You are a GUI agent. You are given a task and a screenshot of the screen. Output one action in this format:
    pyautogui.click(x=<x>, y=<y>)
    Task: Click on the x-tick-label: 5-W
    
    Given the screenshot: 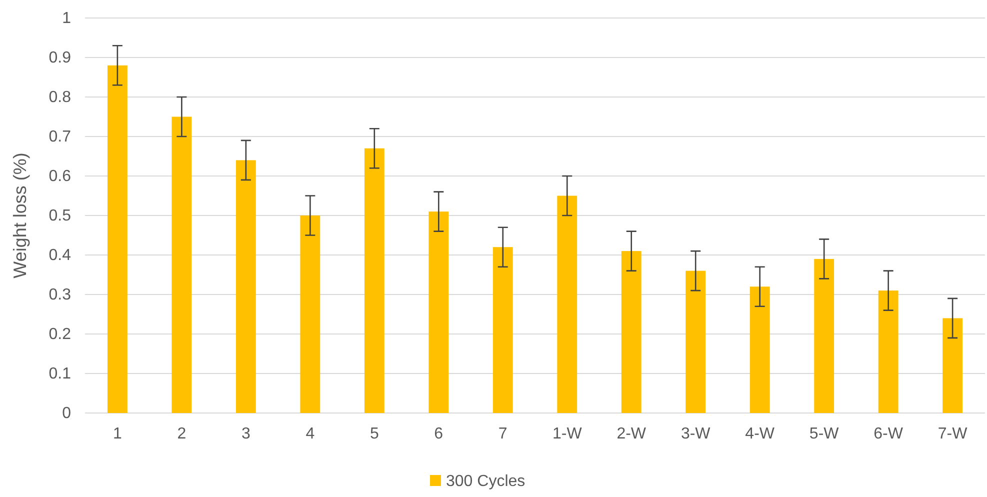 What is the action you would take?
    pyautogui.click(x=824, y=433)
    